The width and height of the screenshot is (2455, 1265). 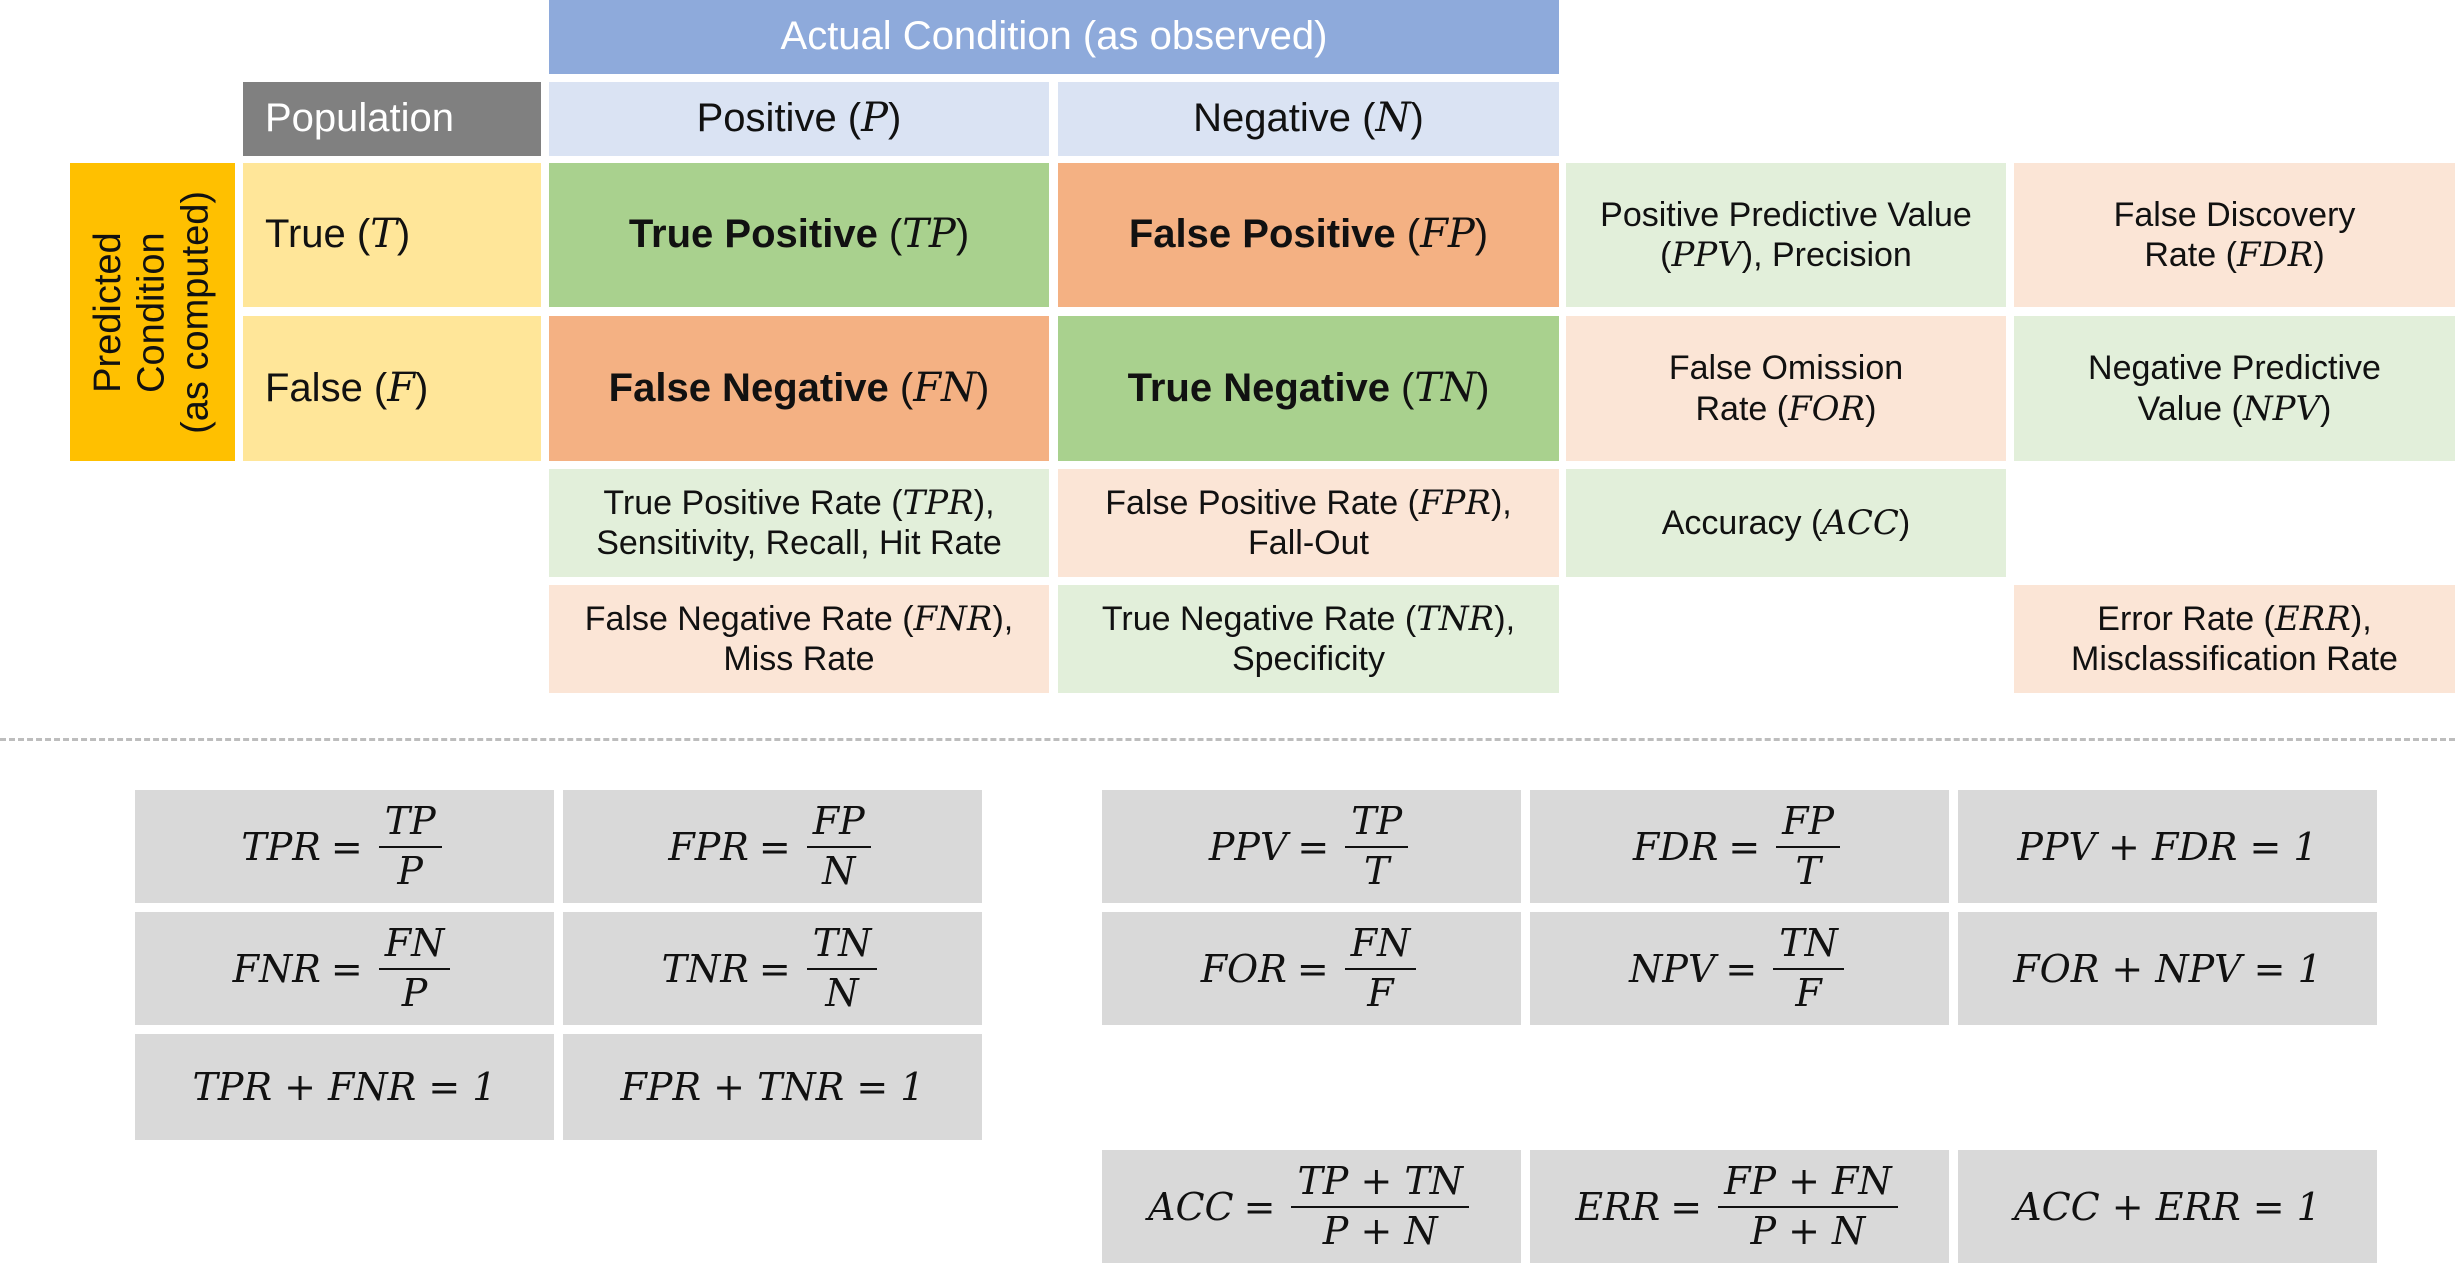 I want to click on false-positive-cell: False Positive (FP), so click(x=1308, y=235).